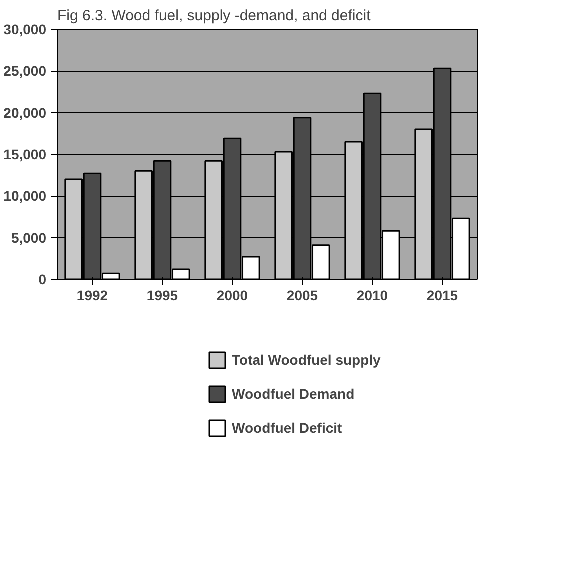 The width and height of the screenshot is (577, 567). Describe the element at coordinates (287, 428) in the screenshot. I see `legend-label: Woodfuel Deficit` at that location.